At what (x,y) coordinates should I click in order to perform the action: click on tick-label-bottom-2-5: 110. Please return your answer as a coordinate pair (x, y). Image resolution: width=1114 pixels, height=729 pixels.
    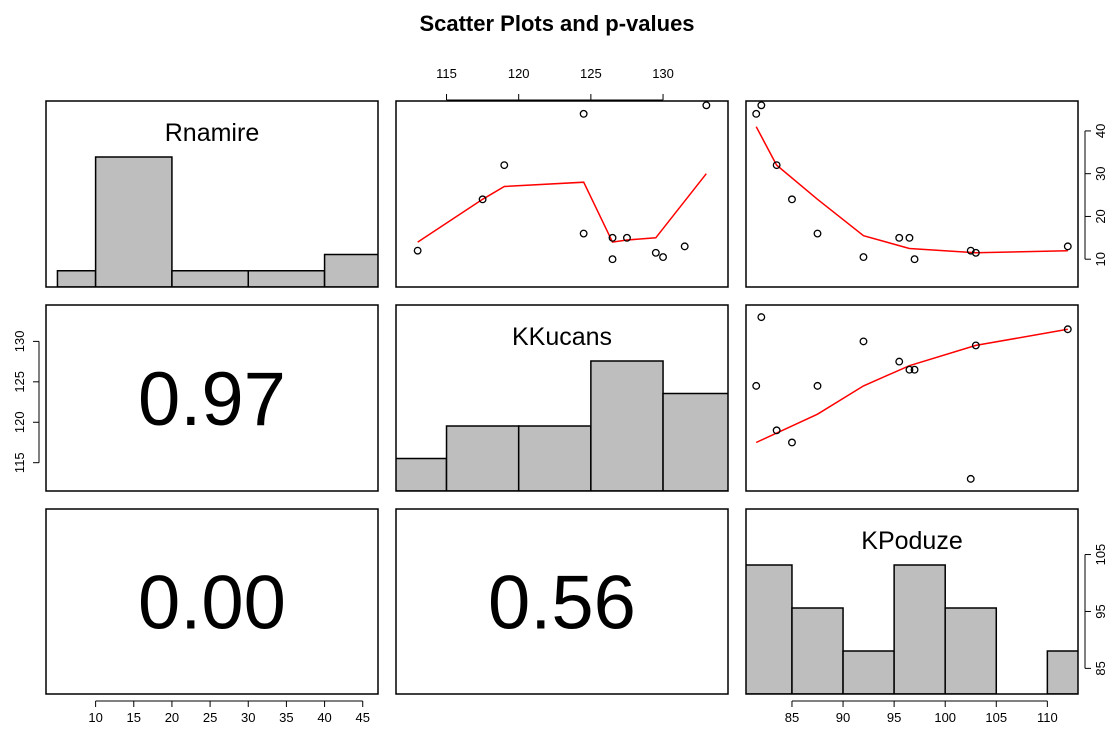
    Looking at the image, I should click on (1047, 717).